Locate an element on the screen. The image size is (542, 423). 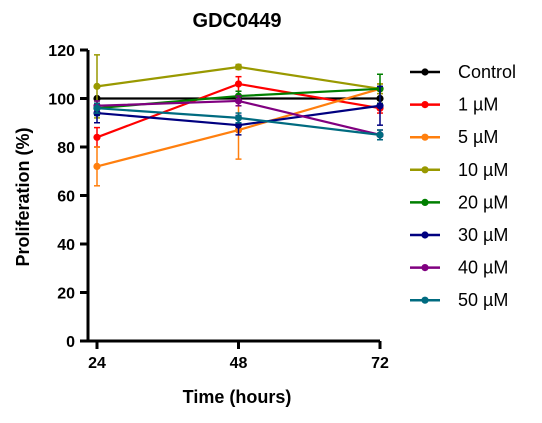
y-tick-label: 100 is located at coordinates (61, 100).